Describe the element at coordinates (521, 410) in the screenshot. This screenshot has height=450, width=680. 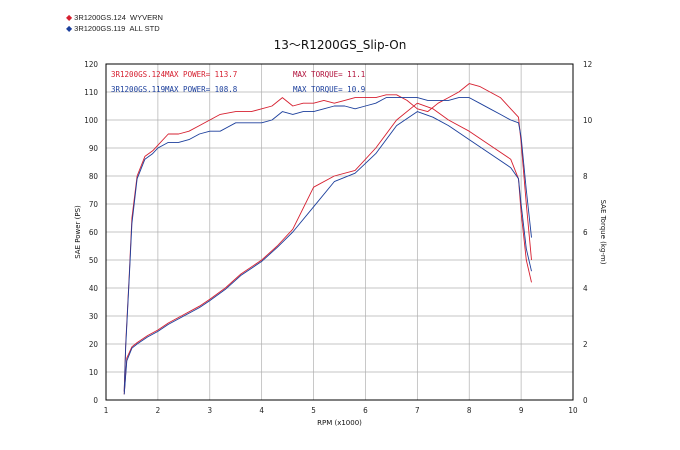
I see `x-tick-label: 9` at that location.